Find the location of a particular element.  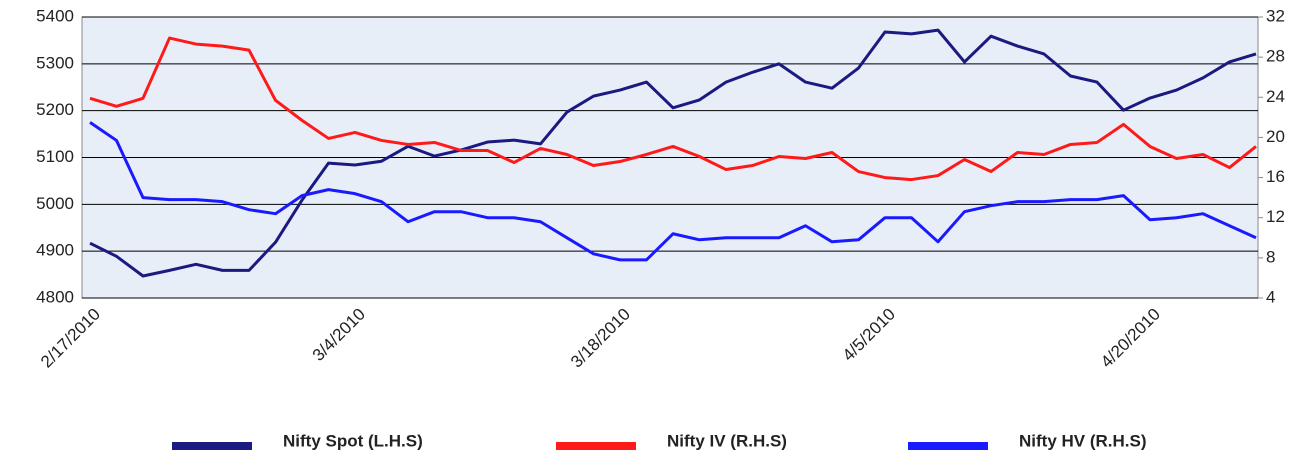

x-tick-label: 3/18/2010 is located at coordinates (600, 338).